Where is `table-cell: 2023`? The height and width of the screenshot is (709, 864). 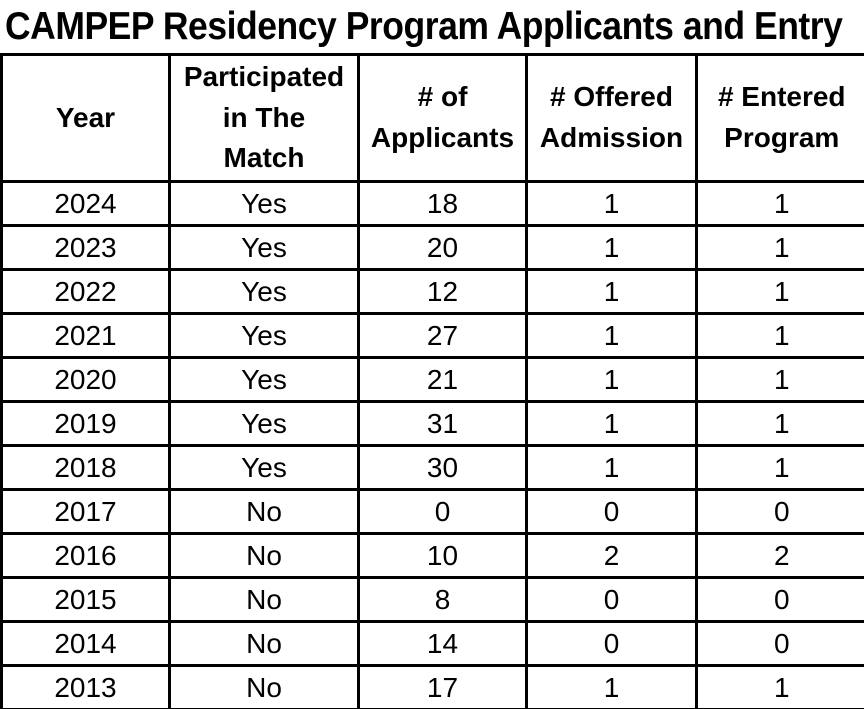 table-cell: 2023 is located at coordinates (85, 247).